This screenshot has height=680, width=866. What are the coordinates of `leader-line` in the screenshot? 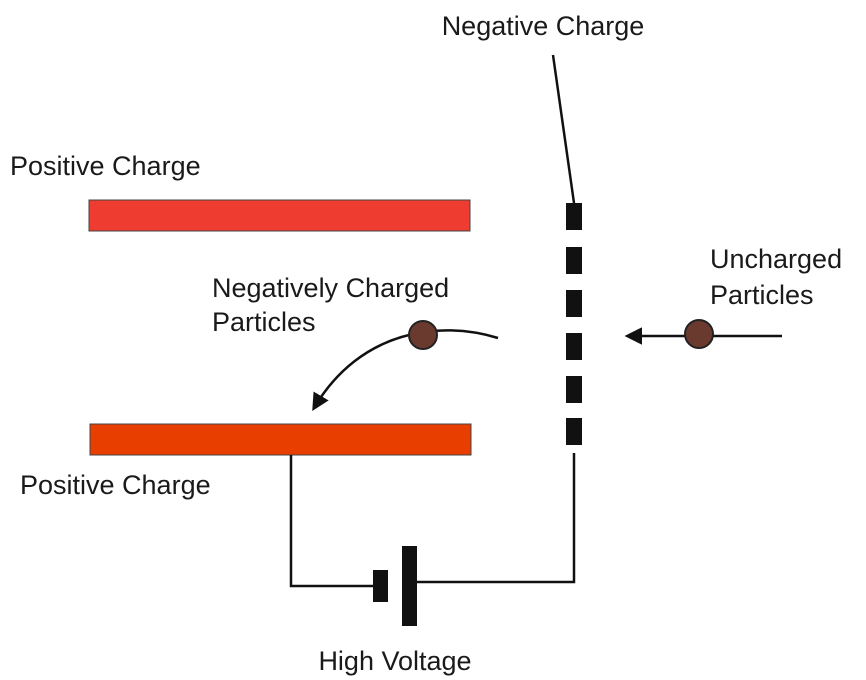 It's located at (563, 129).